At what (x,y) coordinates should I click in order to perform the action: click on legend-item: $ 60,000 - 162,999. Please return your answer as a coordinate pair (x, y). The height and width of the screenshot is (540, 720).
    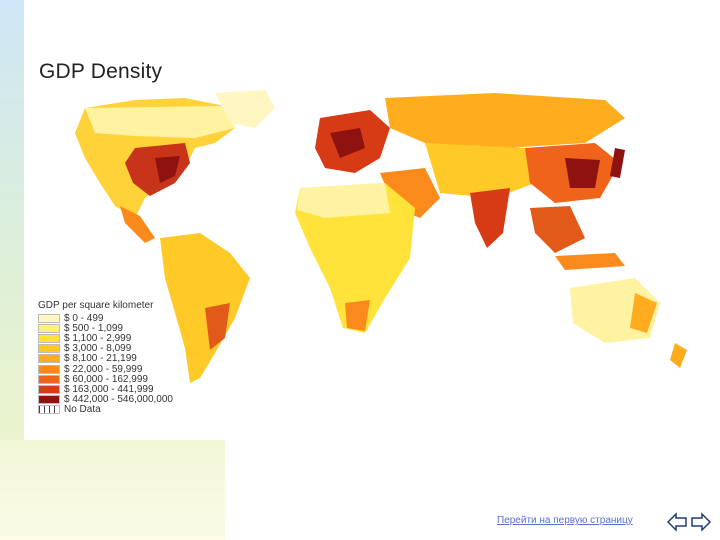
    Looking at the image, I should click on (105, 379).